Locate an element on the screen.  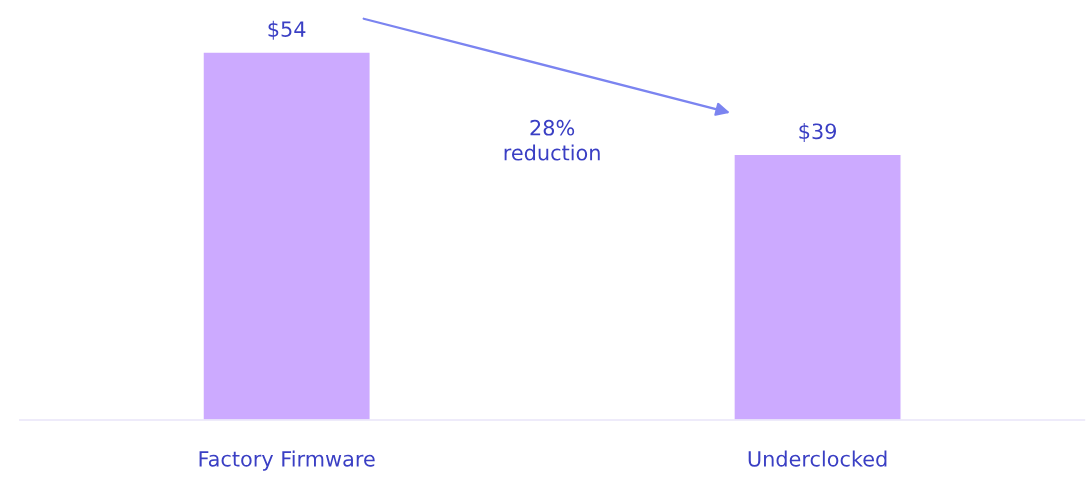
data-label: $54 is located at coordinates (287, 30).